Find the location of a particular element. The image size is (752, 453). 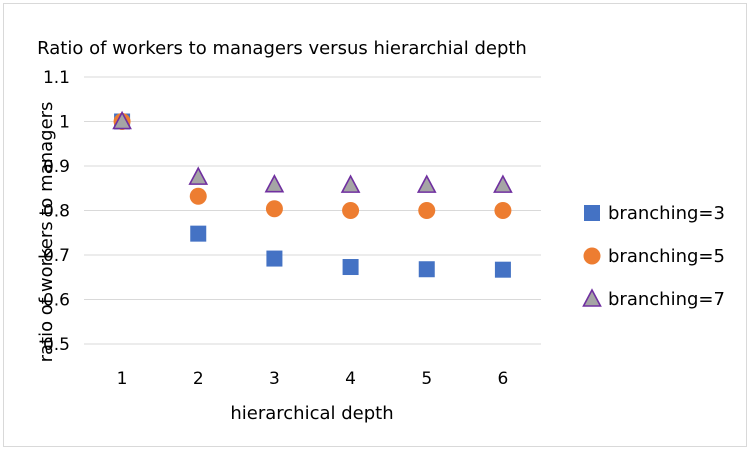

x-axis-ticks: 1 2 3 4 5 6 is located at coordinates (313, 379).